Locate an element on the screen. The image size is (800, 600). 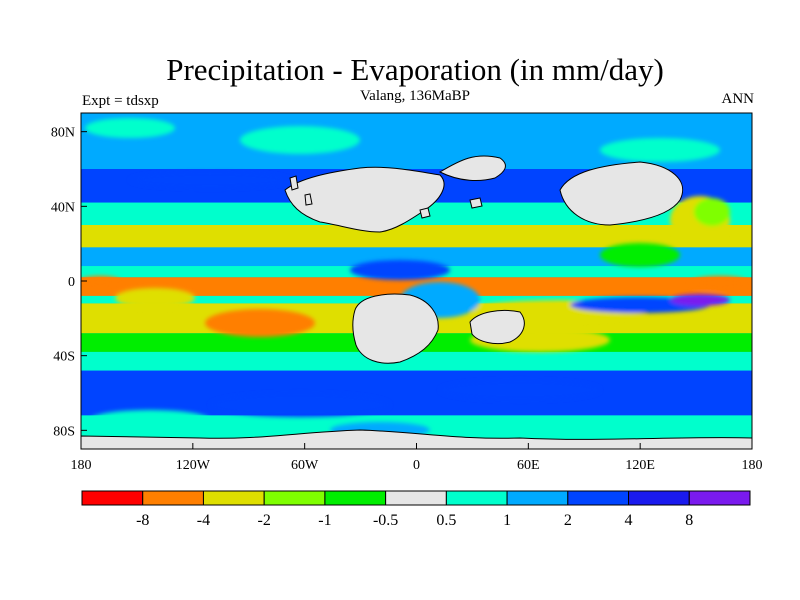
colorbar-label: 0.5 is located at coordinates (446, 520).